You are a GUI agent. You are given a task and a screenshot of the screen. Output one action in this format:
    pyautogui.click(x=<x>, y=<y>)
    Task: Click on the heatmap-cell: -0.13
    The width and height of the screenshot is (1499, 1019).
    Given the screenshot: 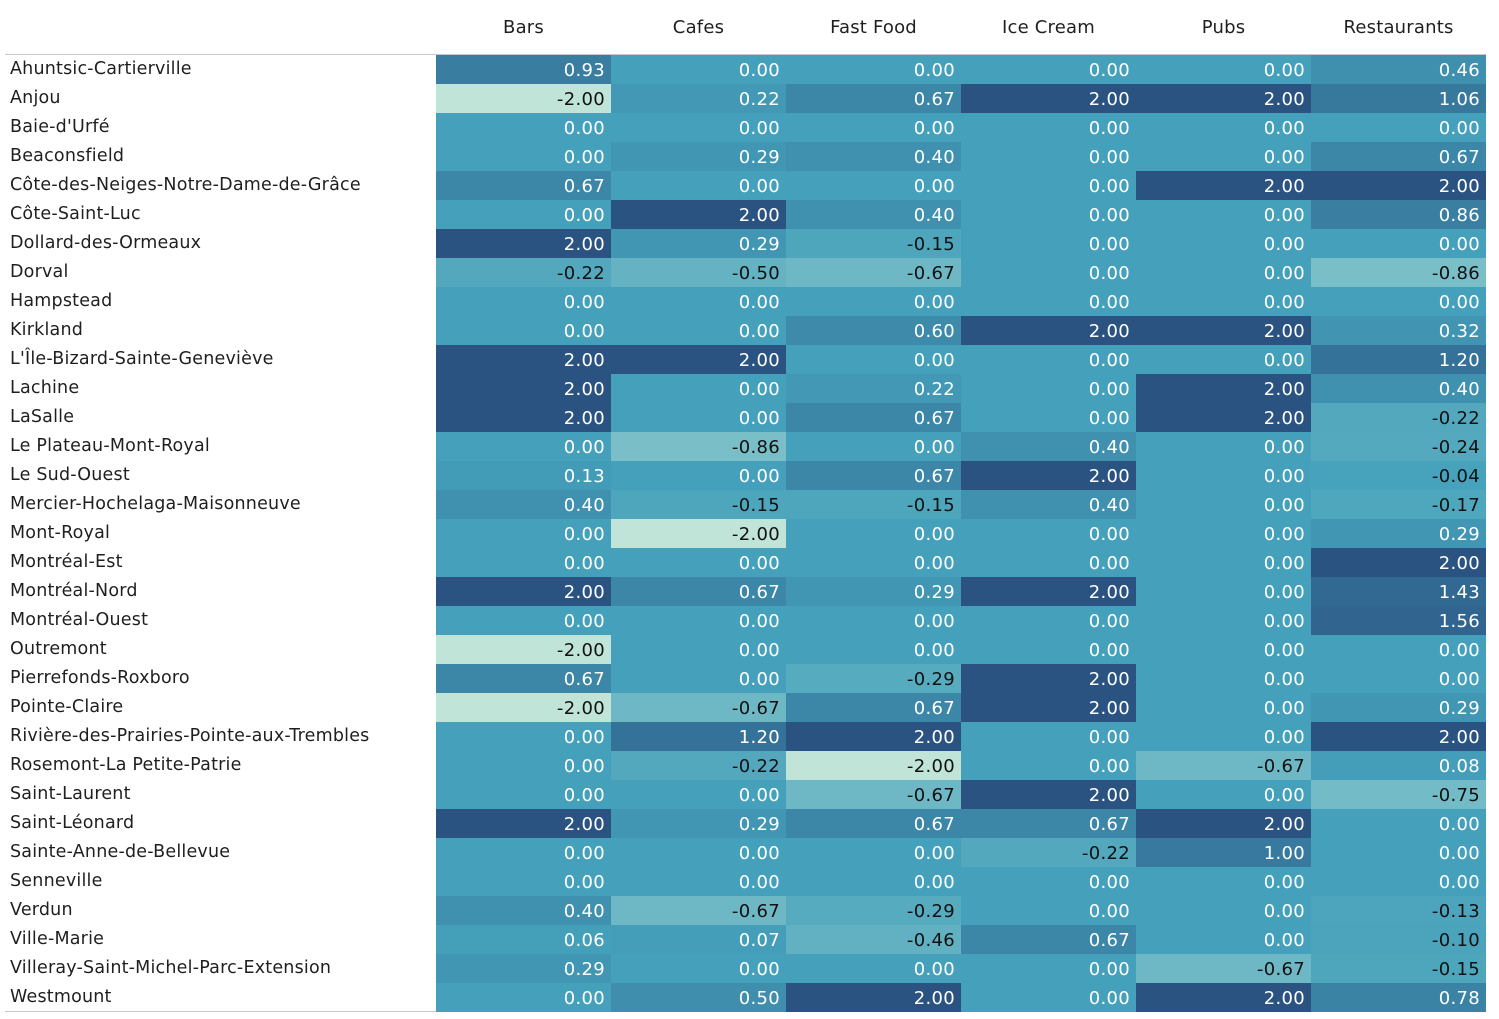 What is the action you would take?
    pyautogui.click(x=1398, y=910)
    